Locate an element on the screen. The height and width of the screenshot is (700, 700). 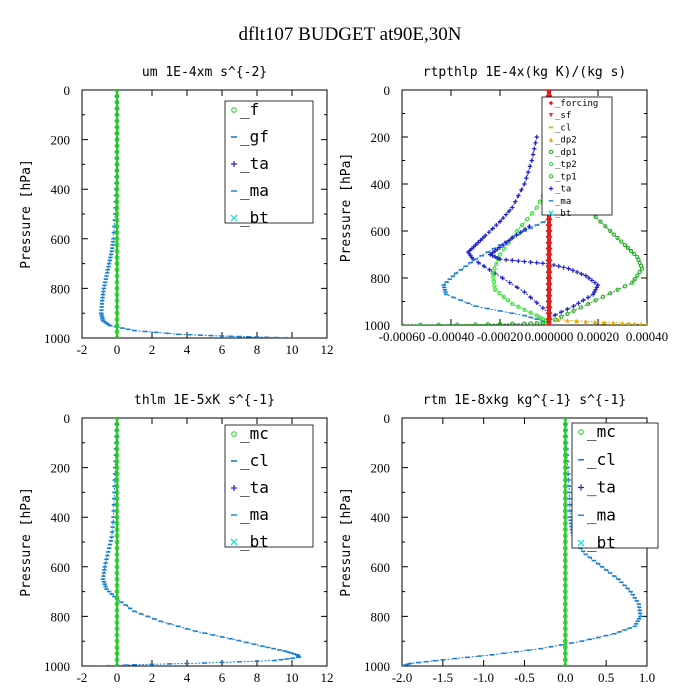
chart-3-ytick-label: 0 is located at coordinates (67, 418).